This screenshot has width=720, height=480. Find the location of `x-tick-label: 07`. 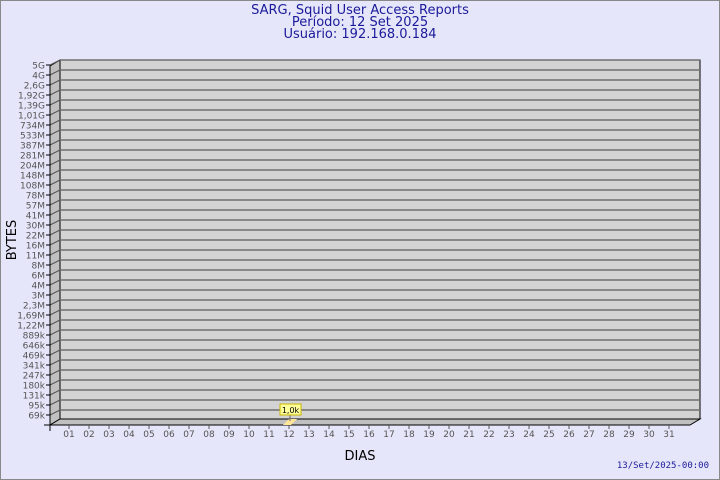

x-tick-label: 07 is located at coordinates (188, 435).